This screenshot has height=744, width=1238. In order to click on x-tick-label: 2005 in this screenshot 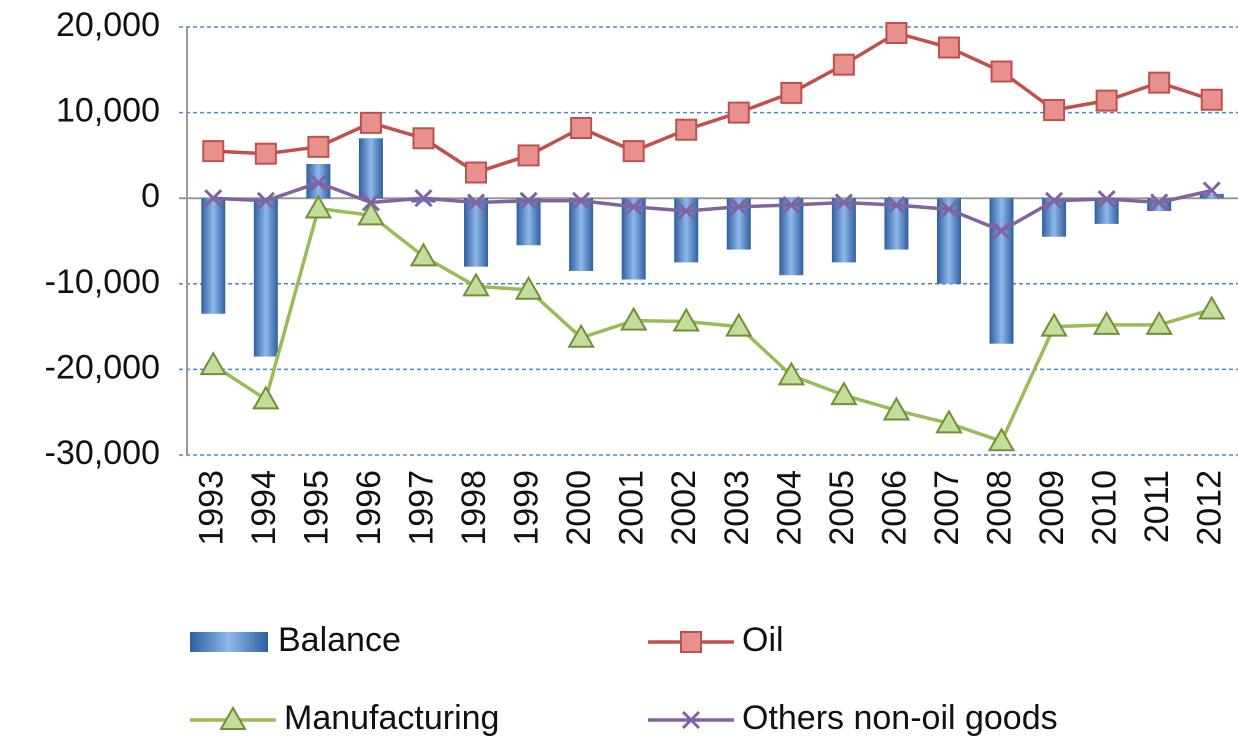, I will do `click(842, 508)`.